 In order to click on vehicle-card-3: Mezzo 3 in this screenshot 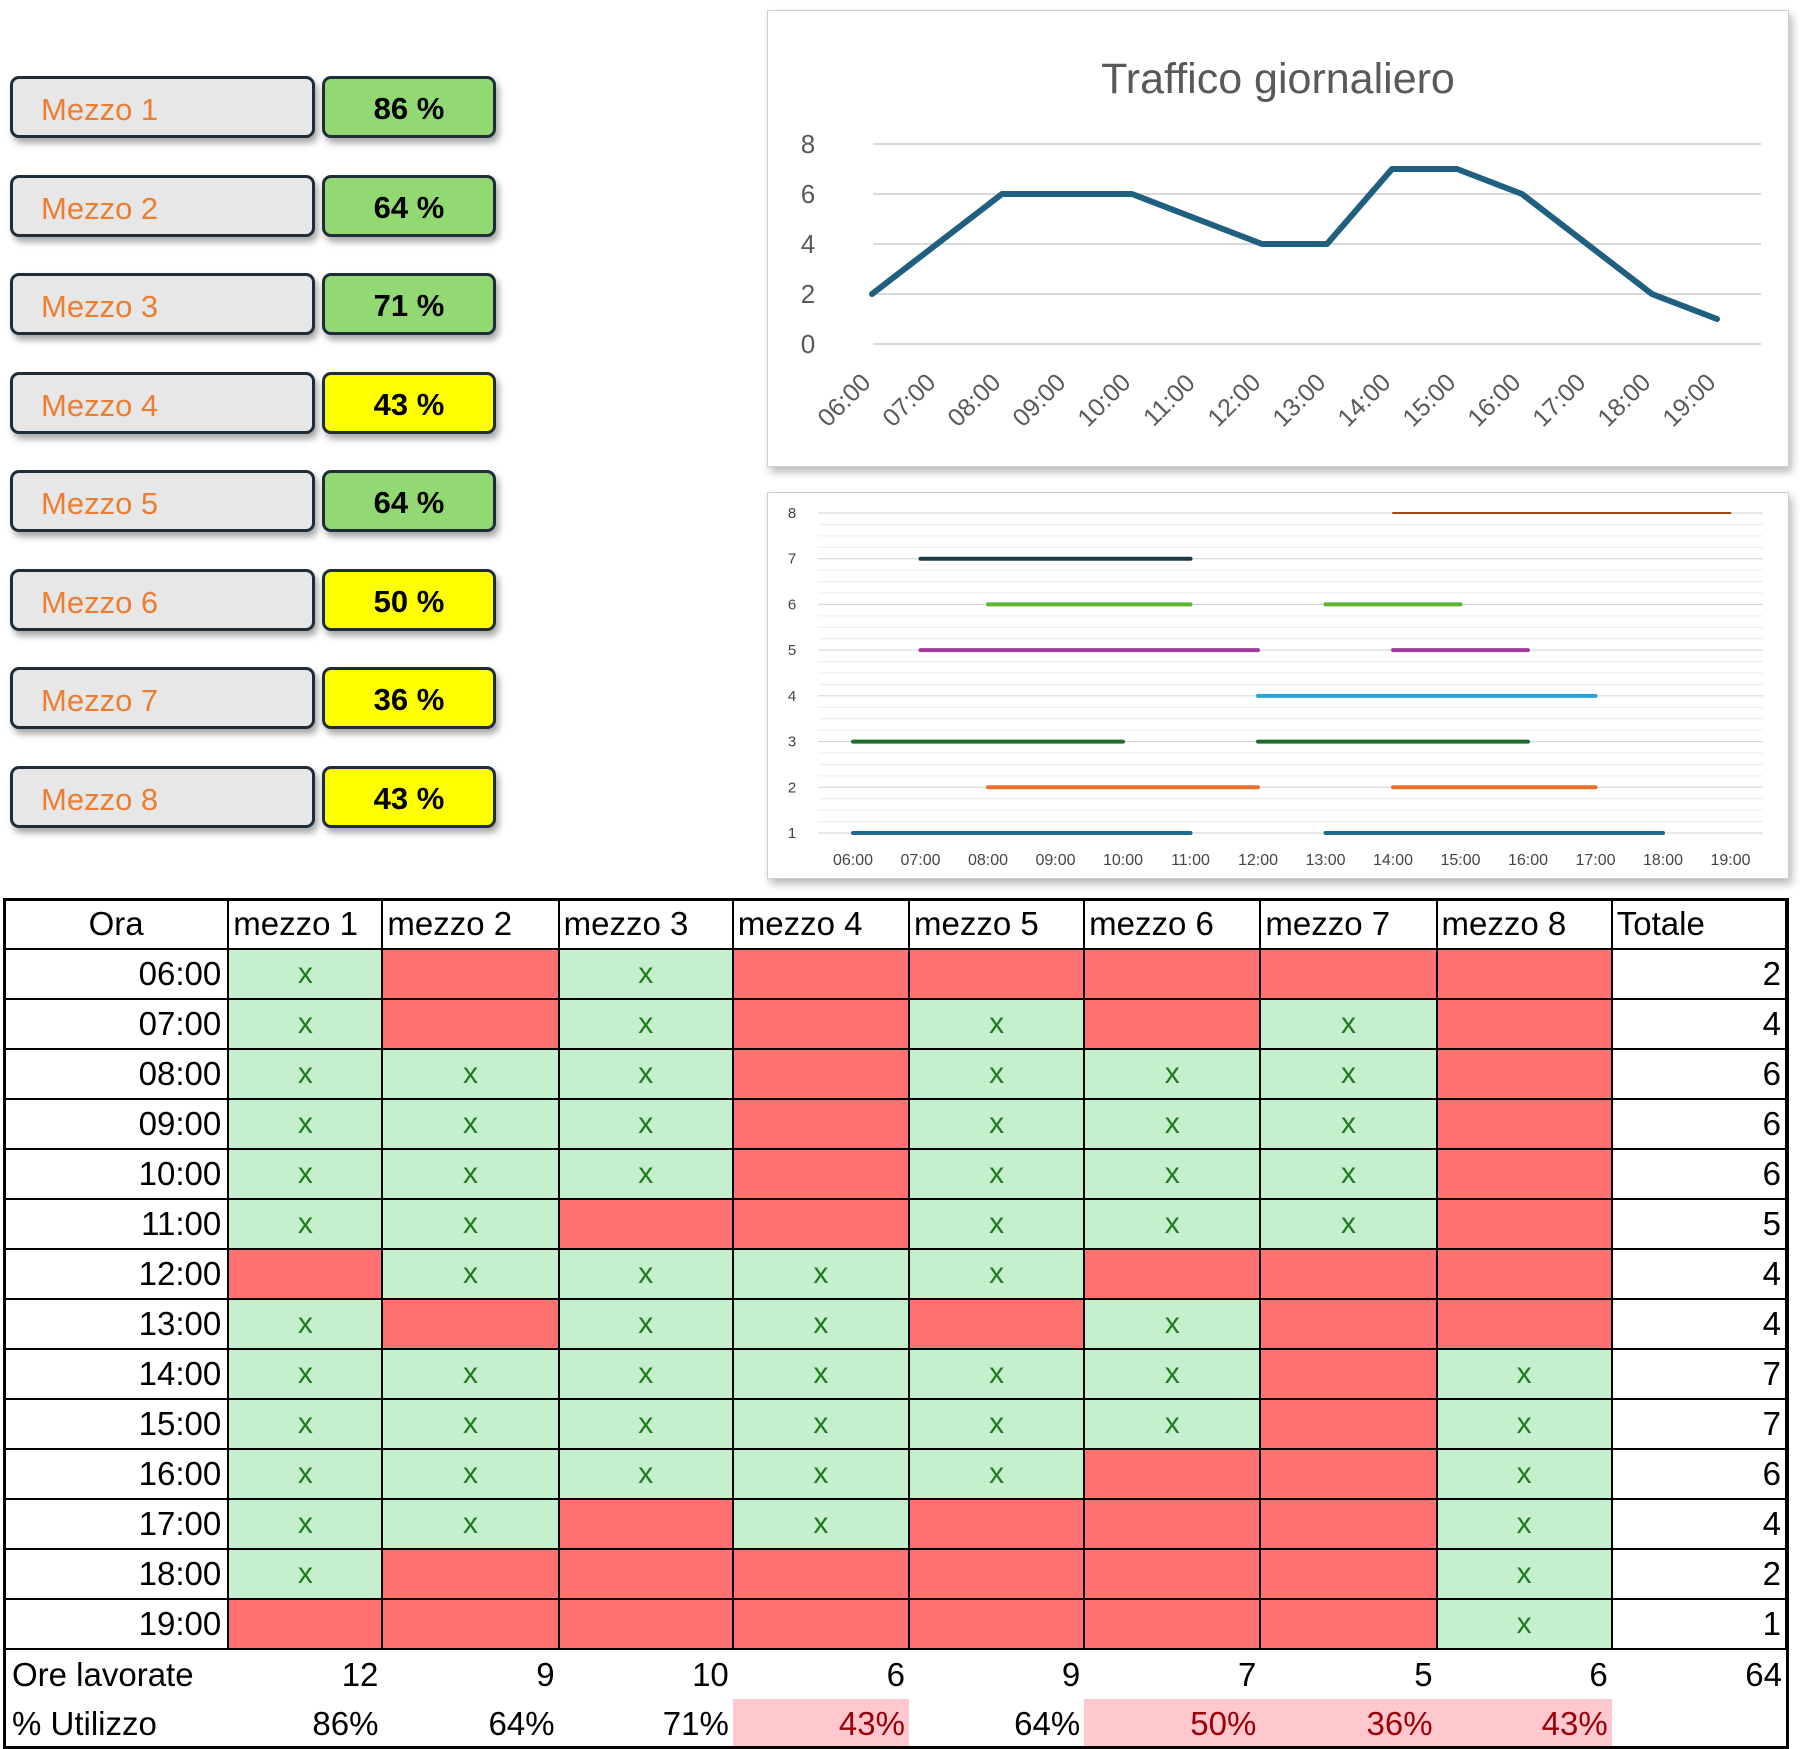, I will do `click(162, 304)`.